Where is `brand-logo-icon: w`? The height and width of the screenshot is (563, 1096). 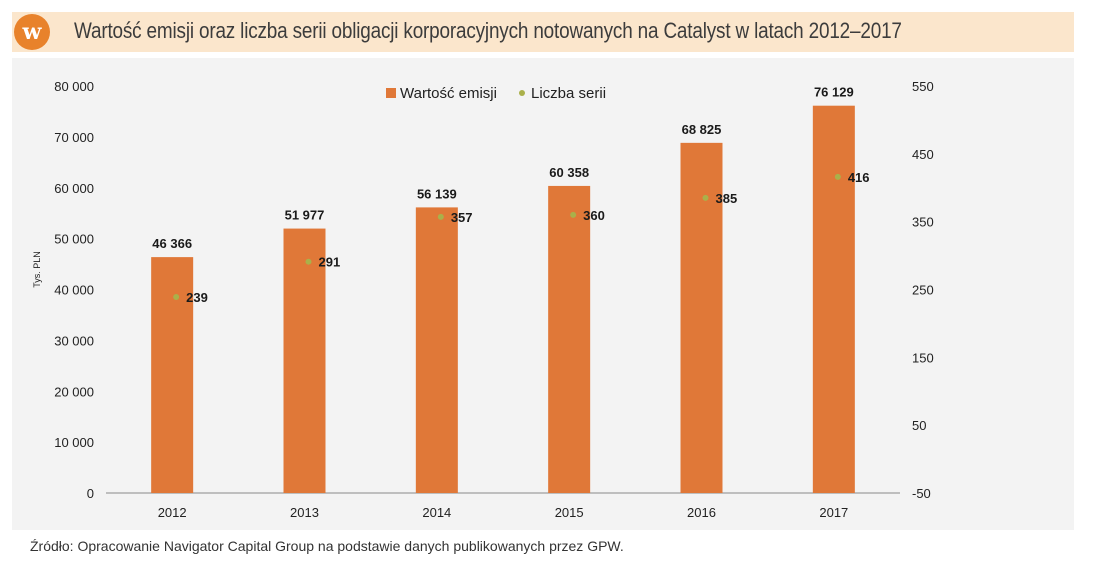
brand-logo-icon: w is located at coordinates (32, 32).